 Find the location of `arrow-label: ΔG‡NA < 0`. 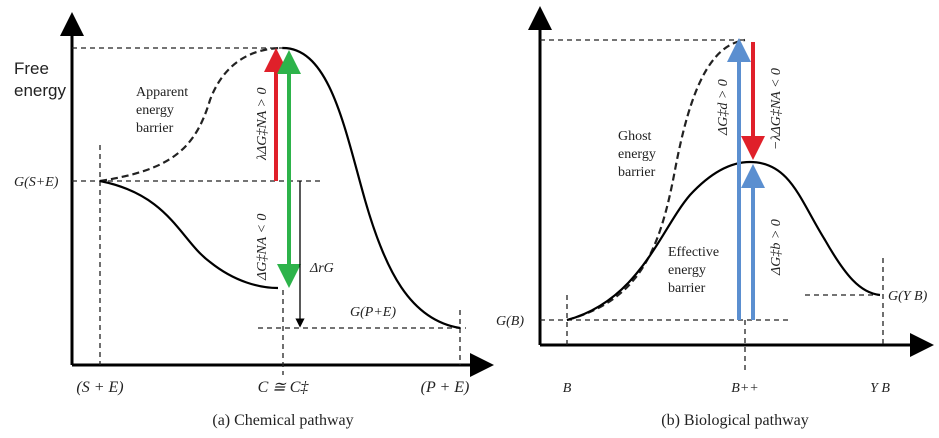

arrow-label: ΔG‡NA < 0 is located at coordinates (262, 247).